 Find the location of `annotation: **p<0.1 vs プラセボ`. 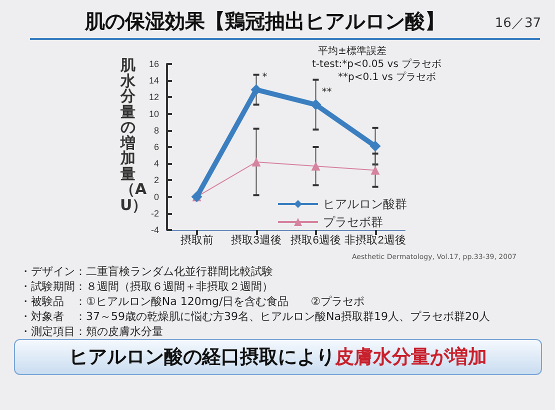

annotation: **p<0.1 vs プラセボ is located at coordinates (387, 77).